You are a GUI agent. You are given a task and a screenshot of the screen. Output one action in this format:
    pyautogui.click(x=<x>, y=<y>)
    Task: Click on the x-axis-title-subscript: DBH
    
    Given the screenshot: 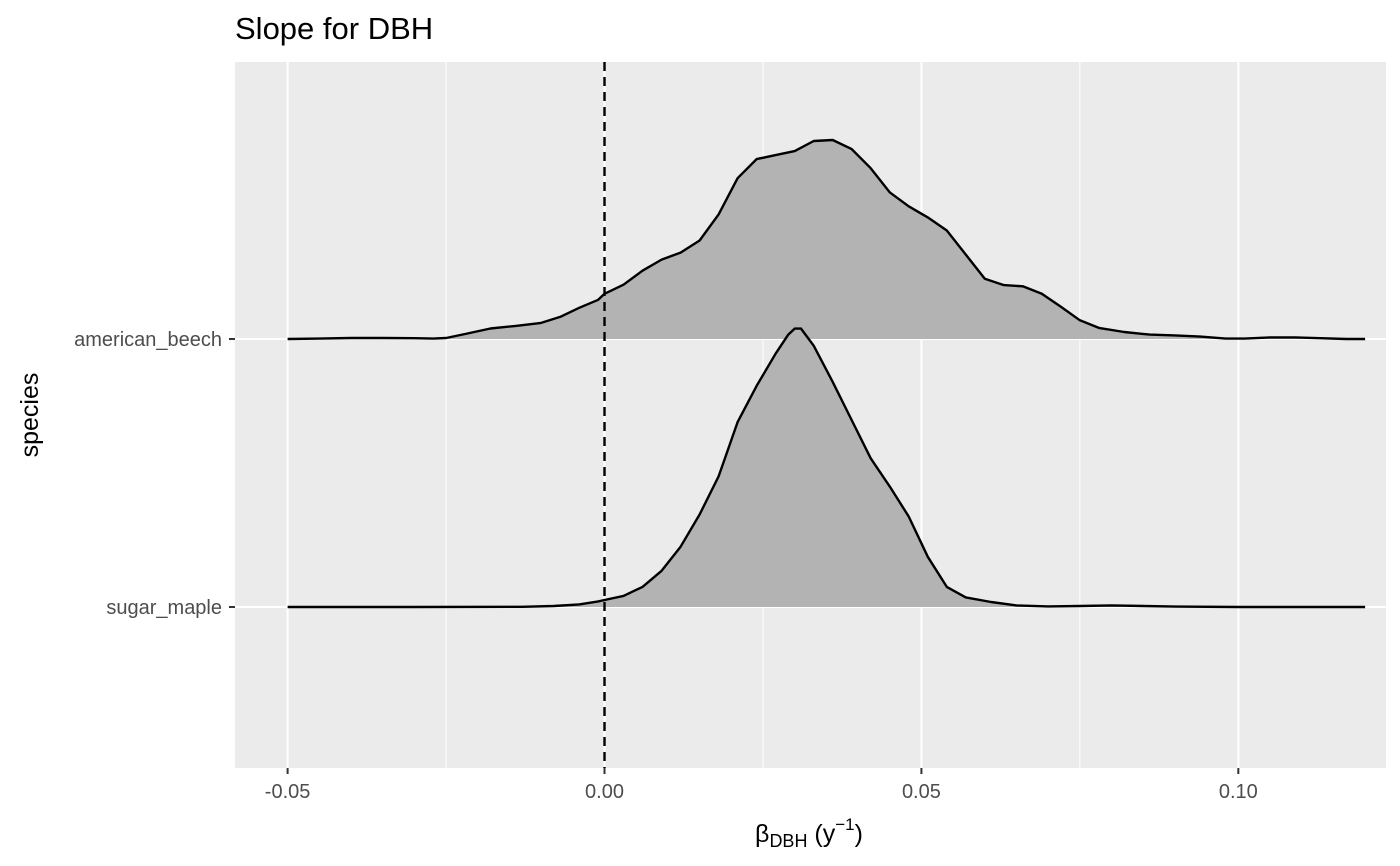 What is the action you would take?
    pyautogui.click(x=788, y=841)
    